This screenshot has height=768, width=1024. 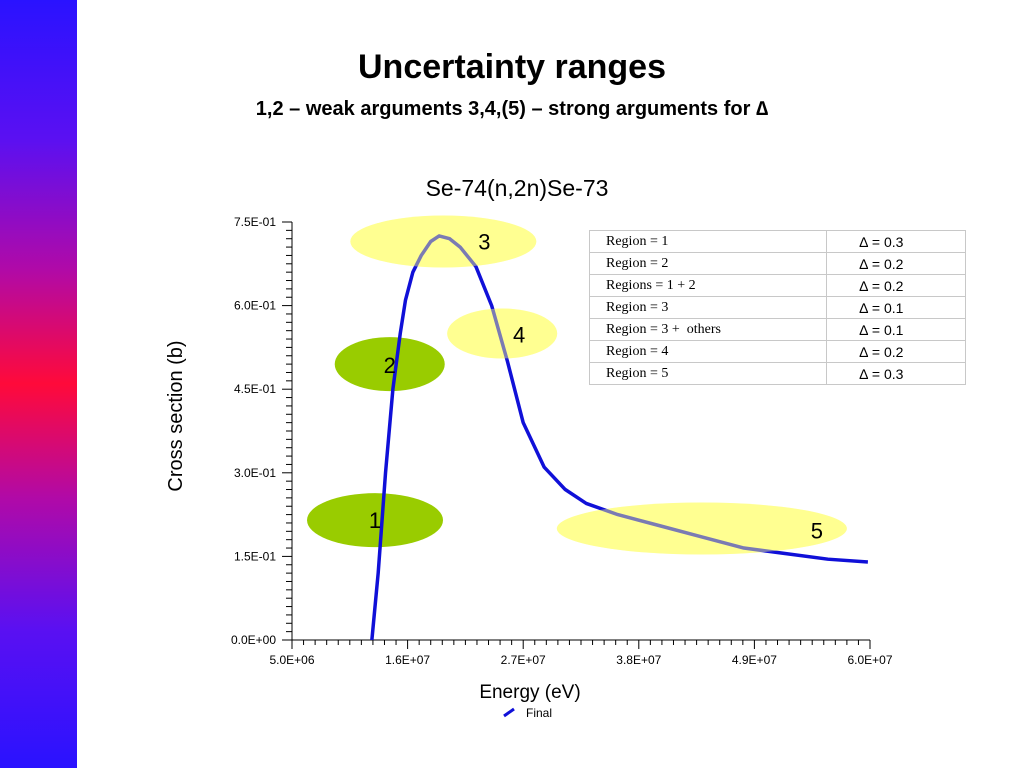 I want to click on table-row: Region = 2 ∆ = 0.2, so click(x=777, y=263).